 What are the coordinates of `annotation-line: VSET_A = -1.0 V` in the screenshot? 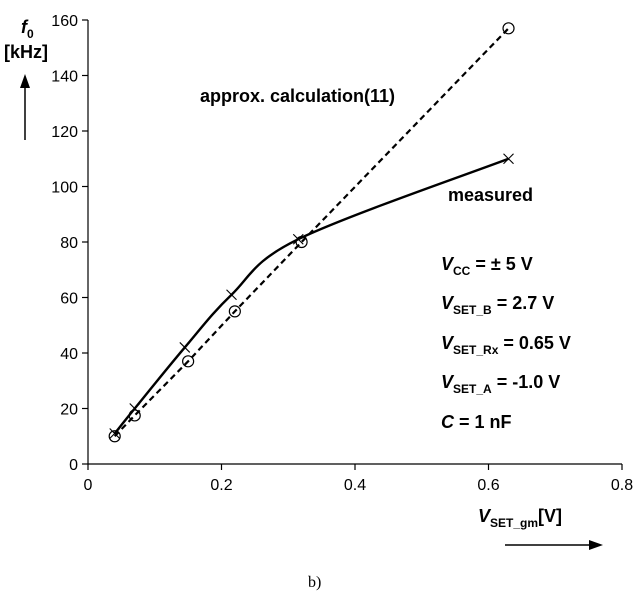 It's located at (500, 384).